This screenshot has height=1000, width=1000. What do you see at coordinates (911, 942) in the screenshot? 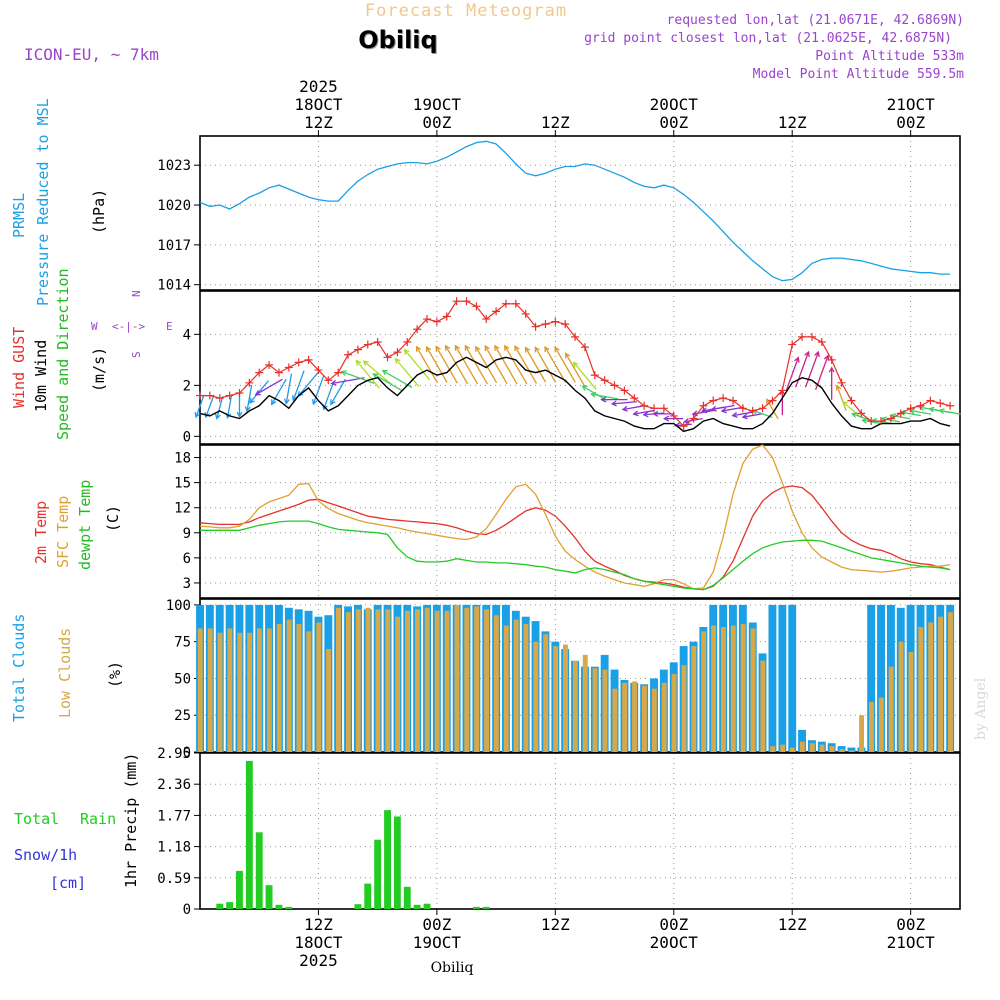
I see `time-label-bottom: 21OCT` at bounding box center [911, 942].